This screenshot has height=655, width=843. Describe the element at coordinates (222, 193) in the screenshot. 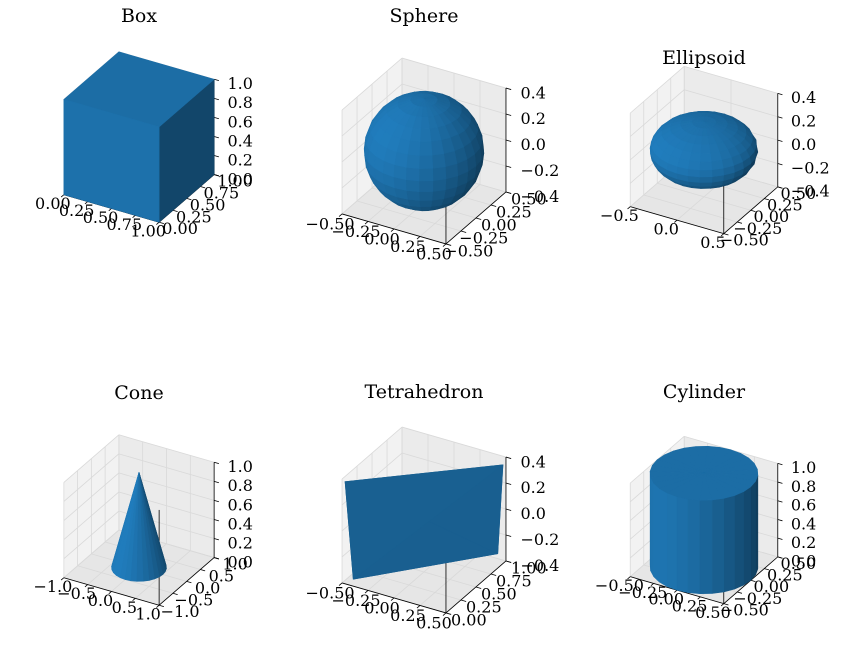

I see `y-tick-label: 0.75` at that location.